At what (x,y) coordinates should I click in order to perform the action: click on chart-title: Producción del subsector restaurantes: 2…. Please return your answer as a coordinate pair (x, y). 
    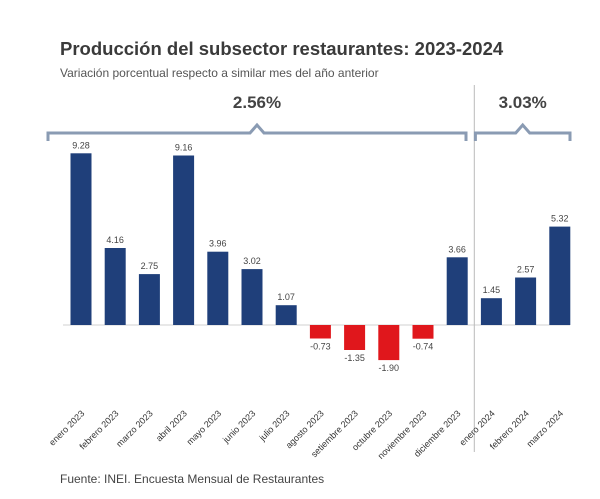
    Looking at the image, I should click on (282, 48).